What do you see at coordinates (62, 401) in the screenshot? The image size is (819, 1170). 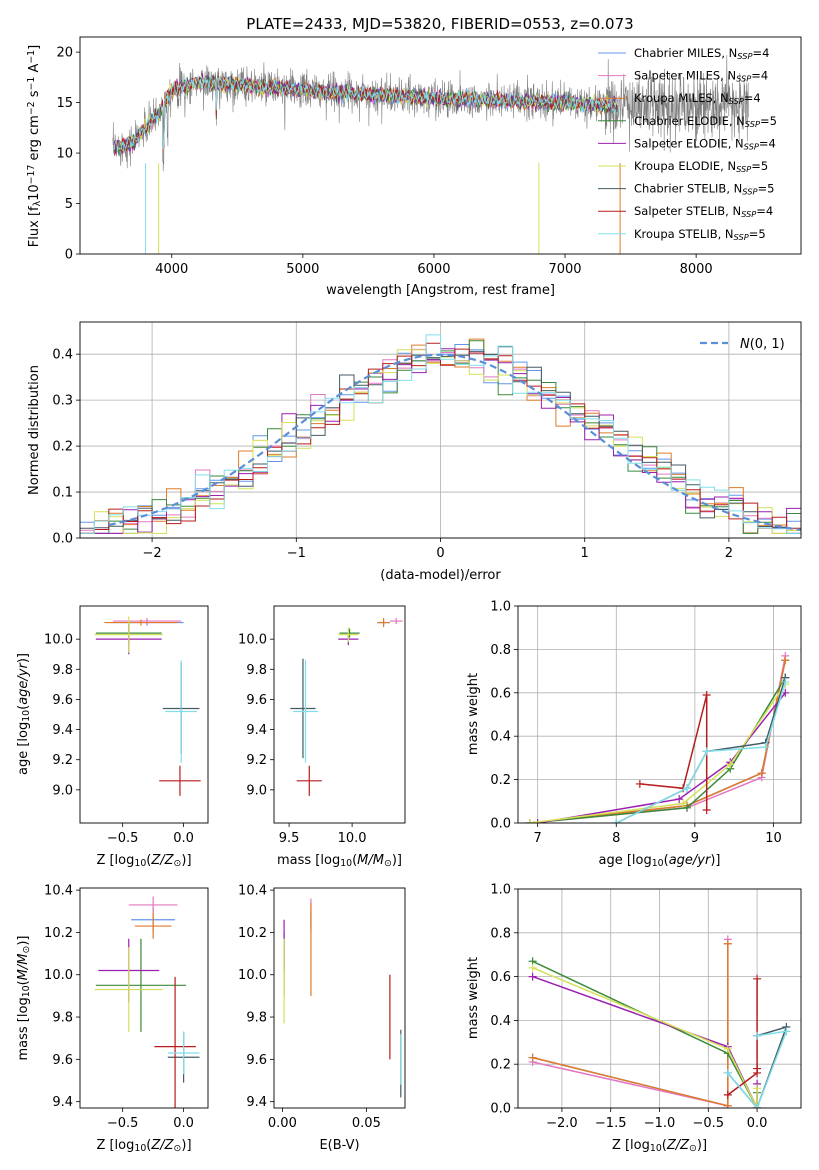 I see `y-tick-label: 0.3` at bounding box center [62, 401].